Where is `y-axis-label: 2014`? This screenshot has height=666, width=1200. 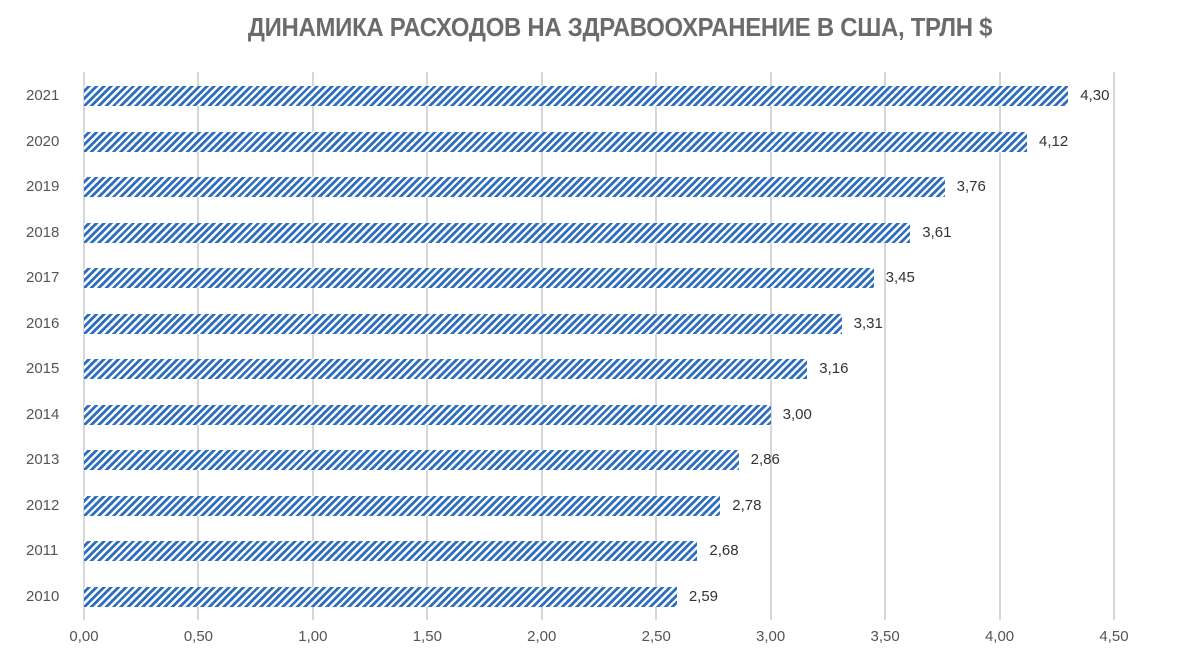 y-axis-label: 2014 is located at coordinates (43, 414).